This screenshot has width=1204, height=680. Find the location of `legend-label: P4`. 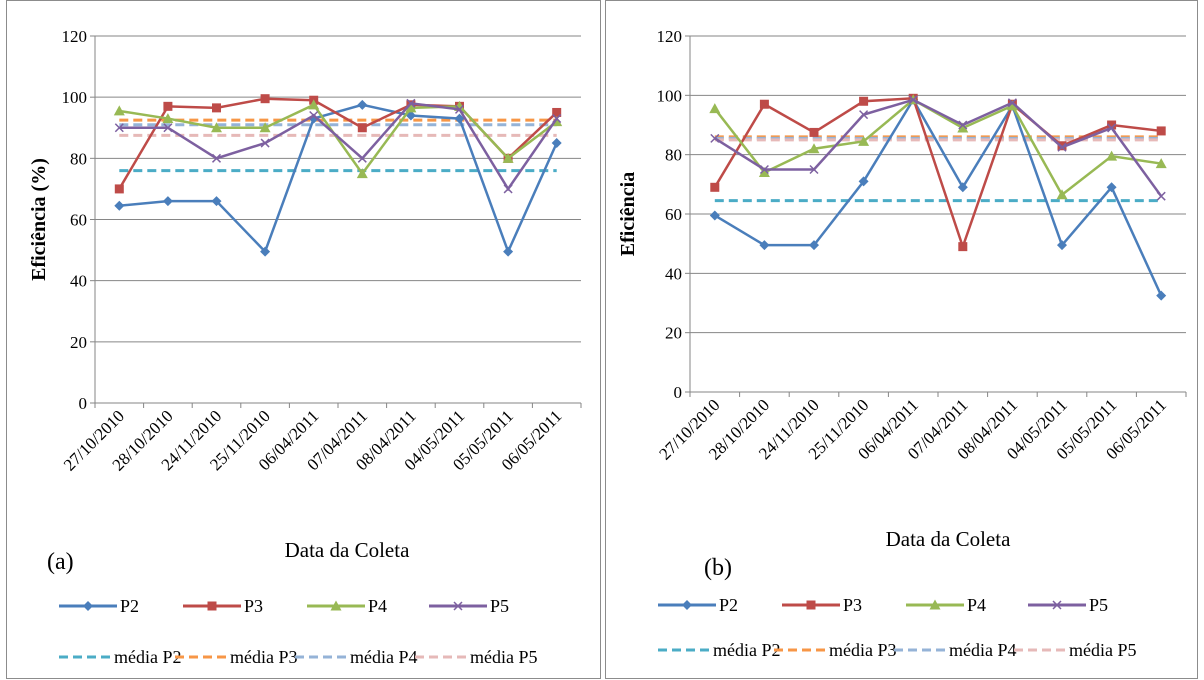

legend-label: P4 is located at coordinates (377, 606).